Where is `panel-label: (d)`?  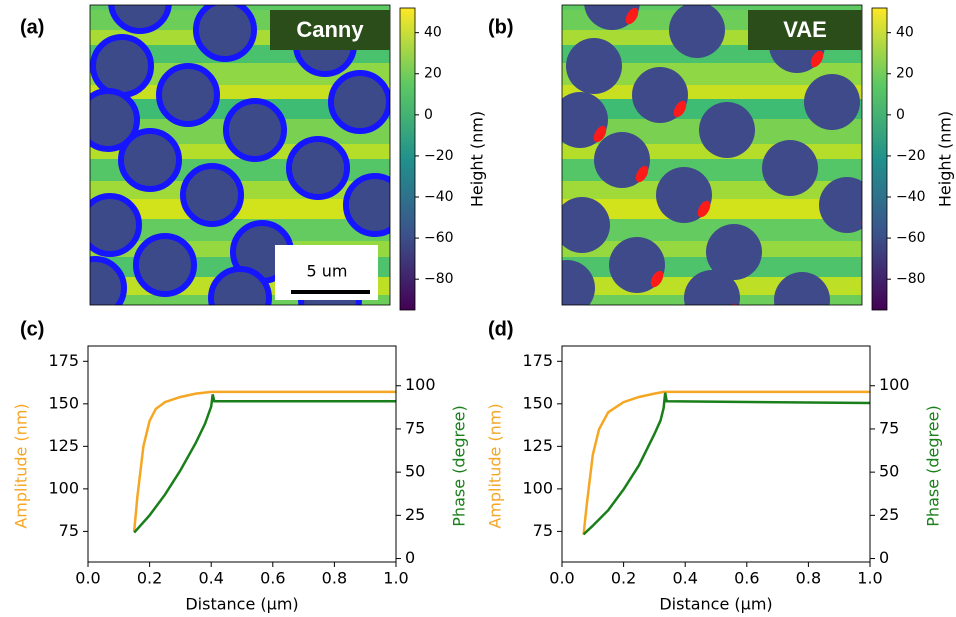
panel-label: (d) is located at coordinates (501, 329).